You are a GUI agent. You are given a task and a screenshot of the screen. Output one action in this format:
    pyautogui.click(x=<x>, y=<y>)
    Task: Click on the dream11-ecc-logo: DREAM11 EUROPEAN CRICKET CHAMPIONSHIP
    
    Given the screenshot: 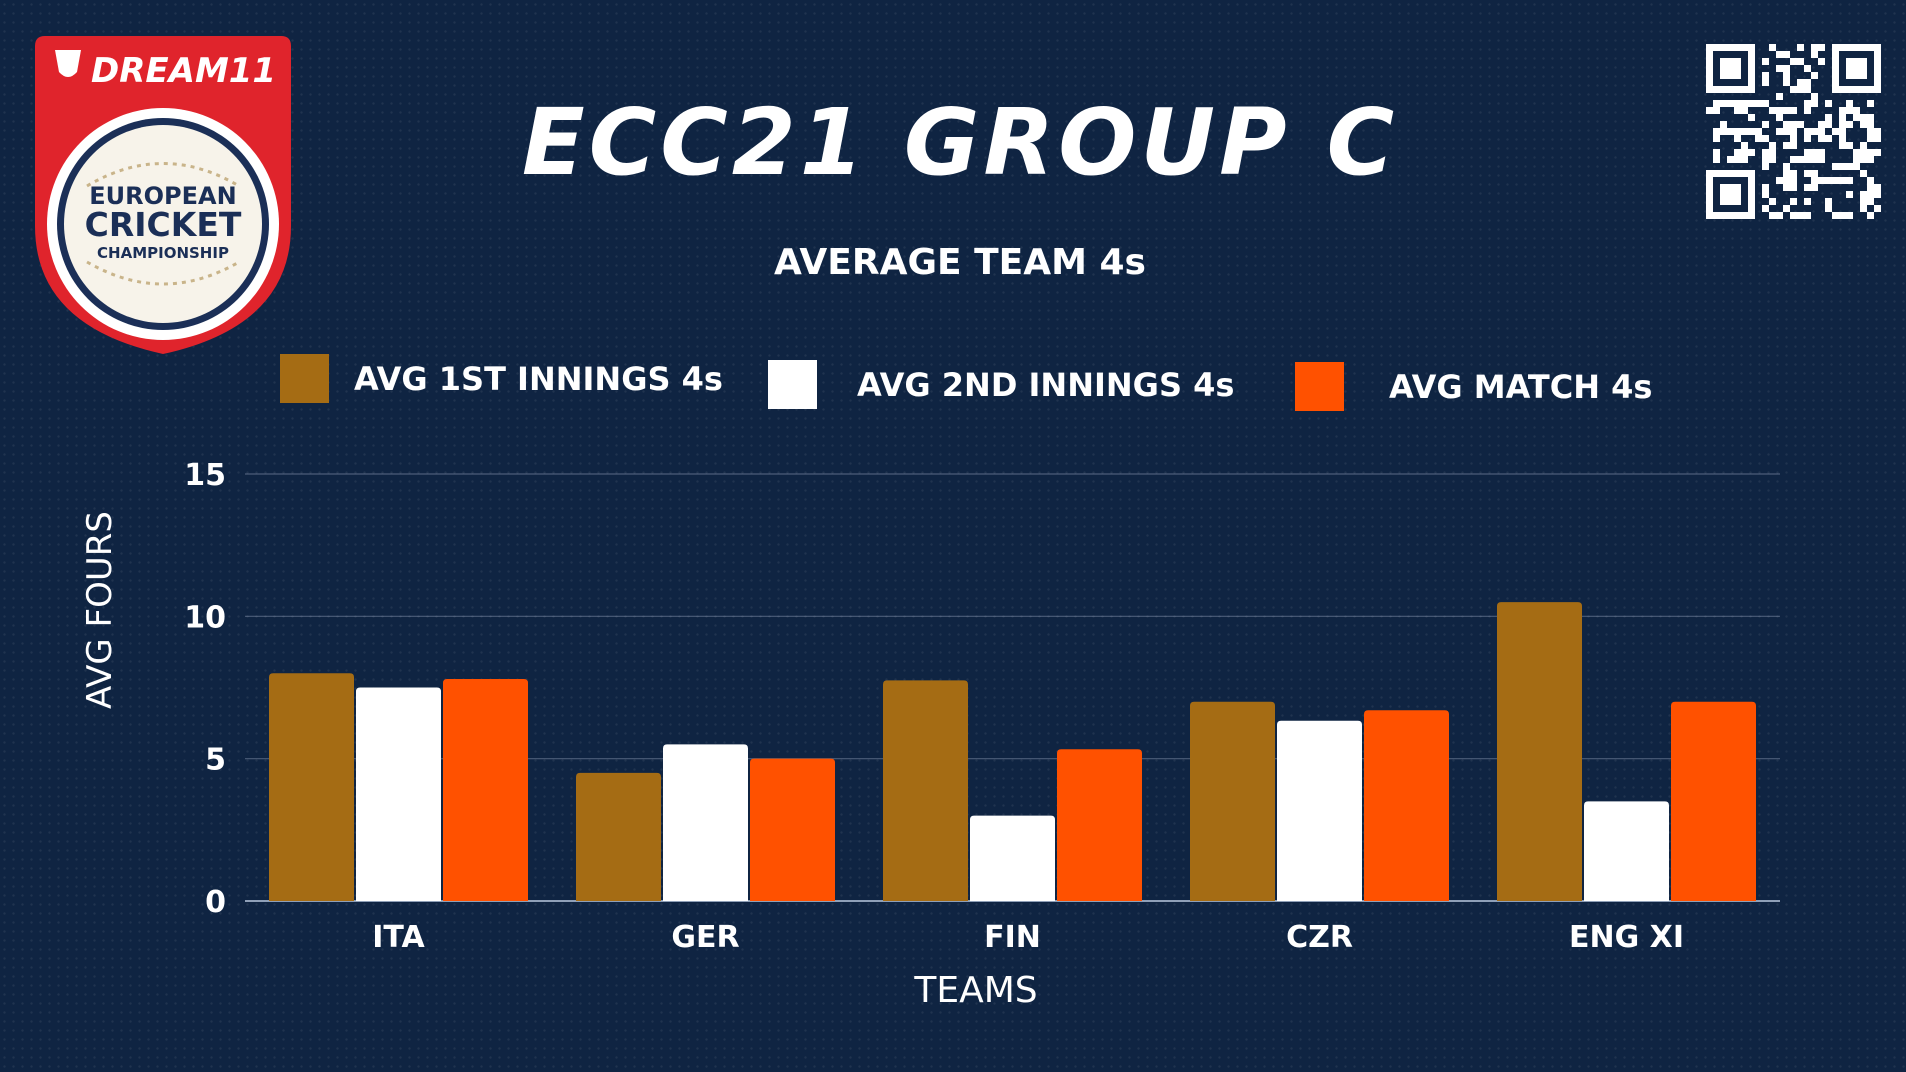 What is the action you would take?
    pyautogui.click(x=163, y=195)
    